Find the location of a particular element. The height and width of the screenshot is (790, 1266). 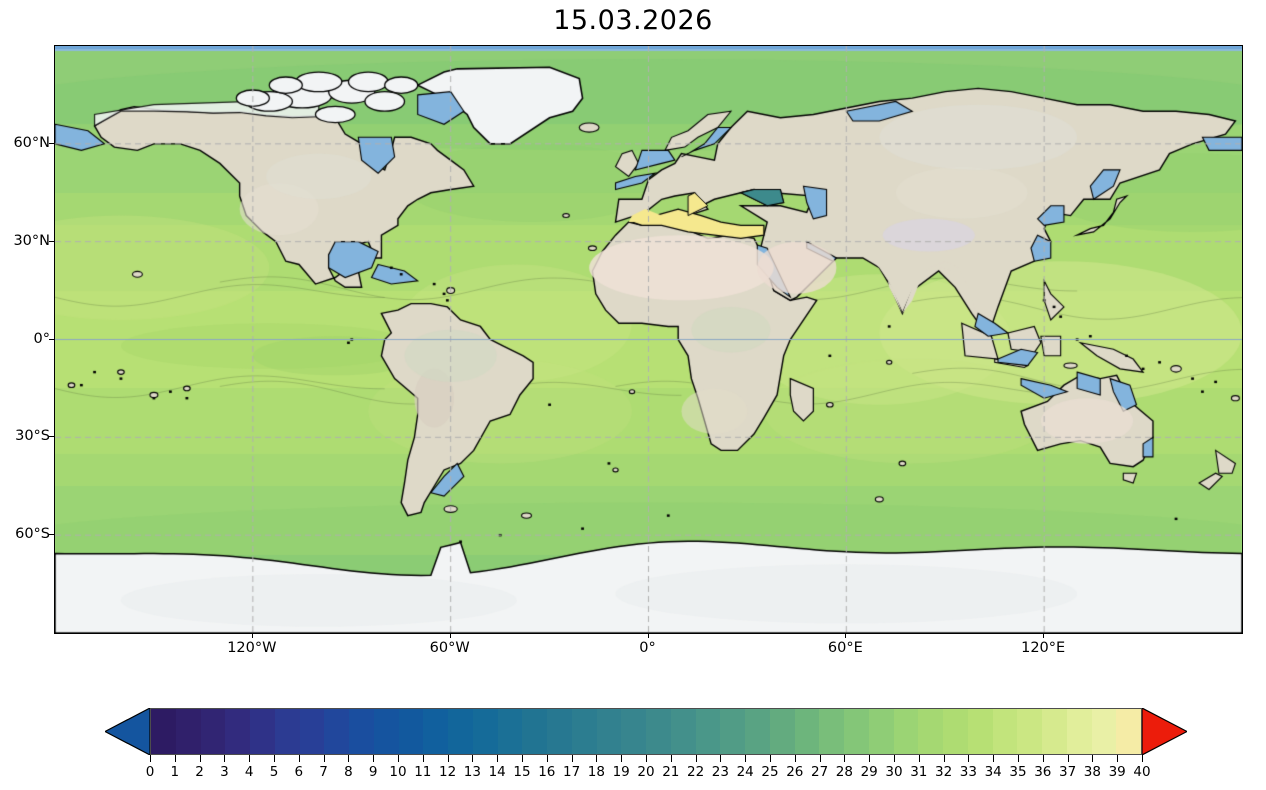

colorbar-tick-label: 2 is located at coordinates (199, 772).